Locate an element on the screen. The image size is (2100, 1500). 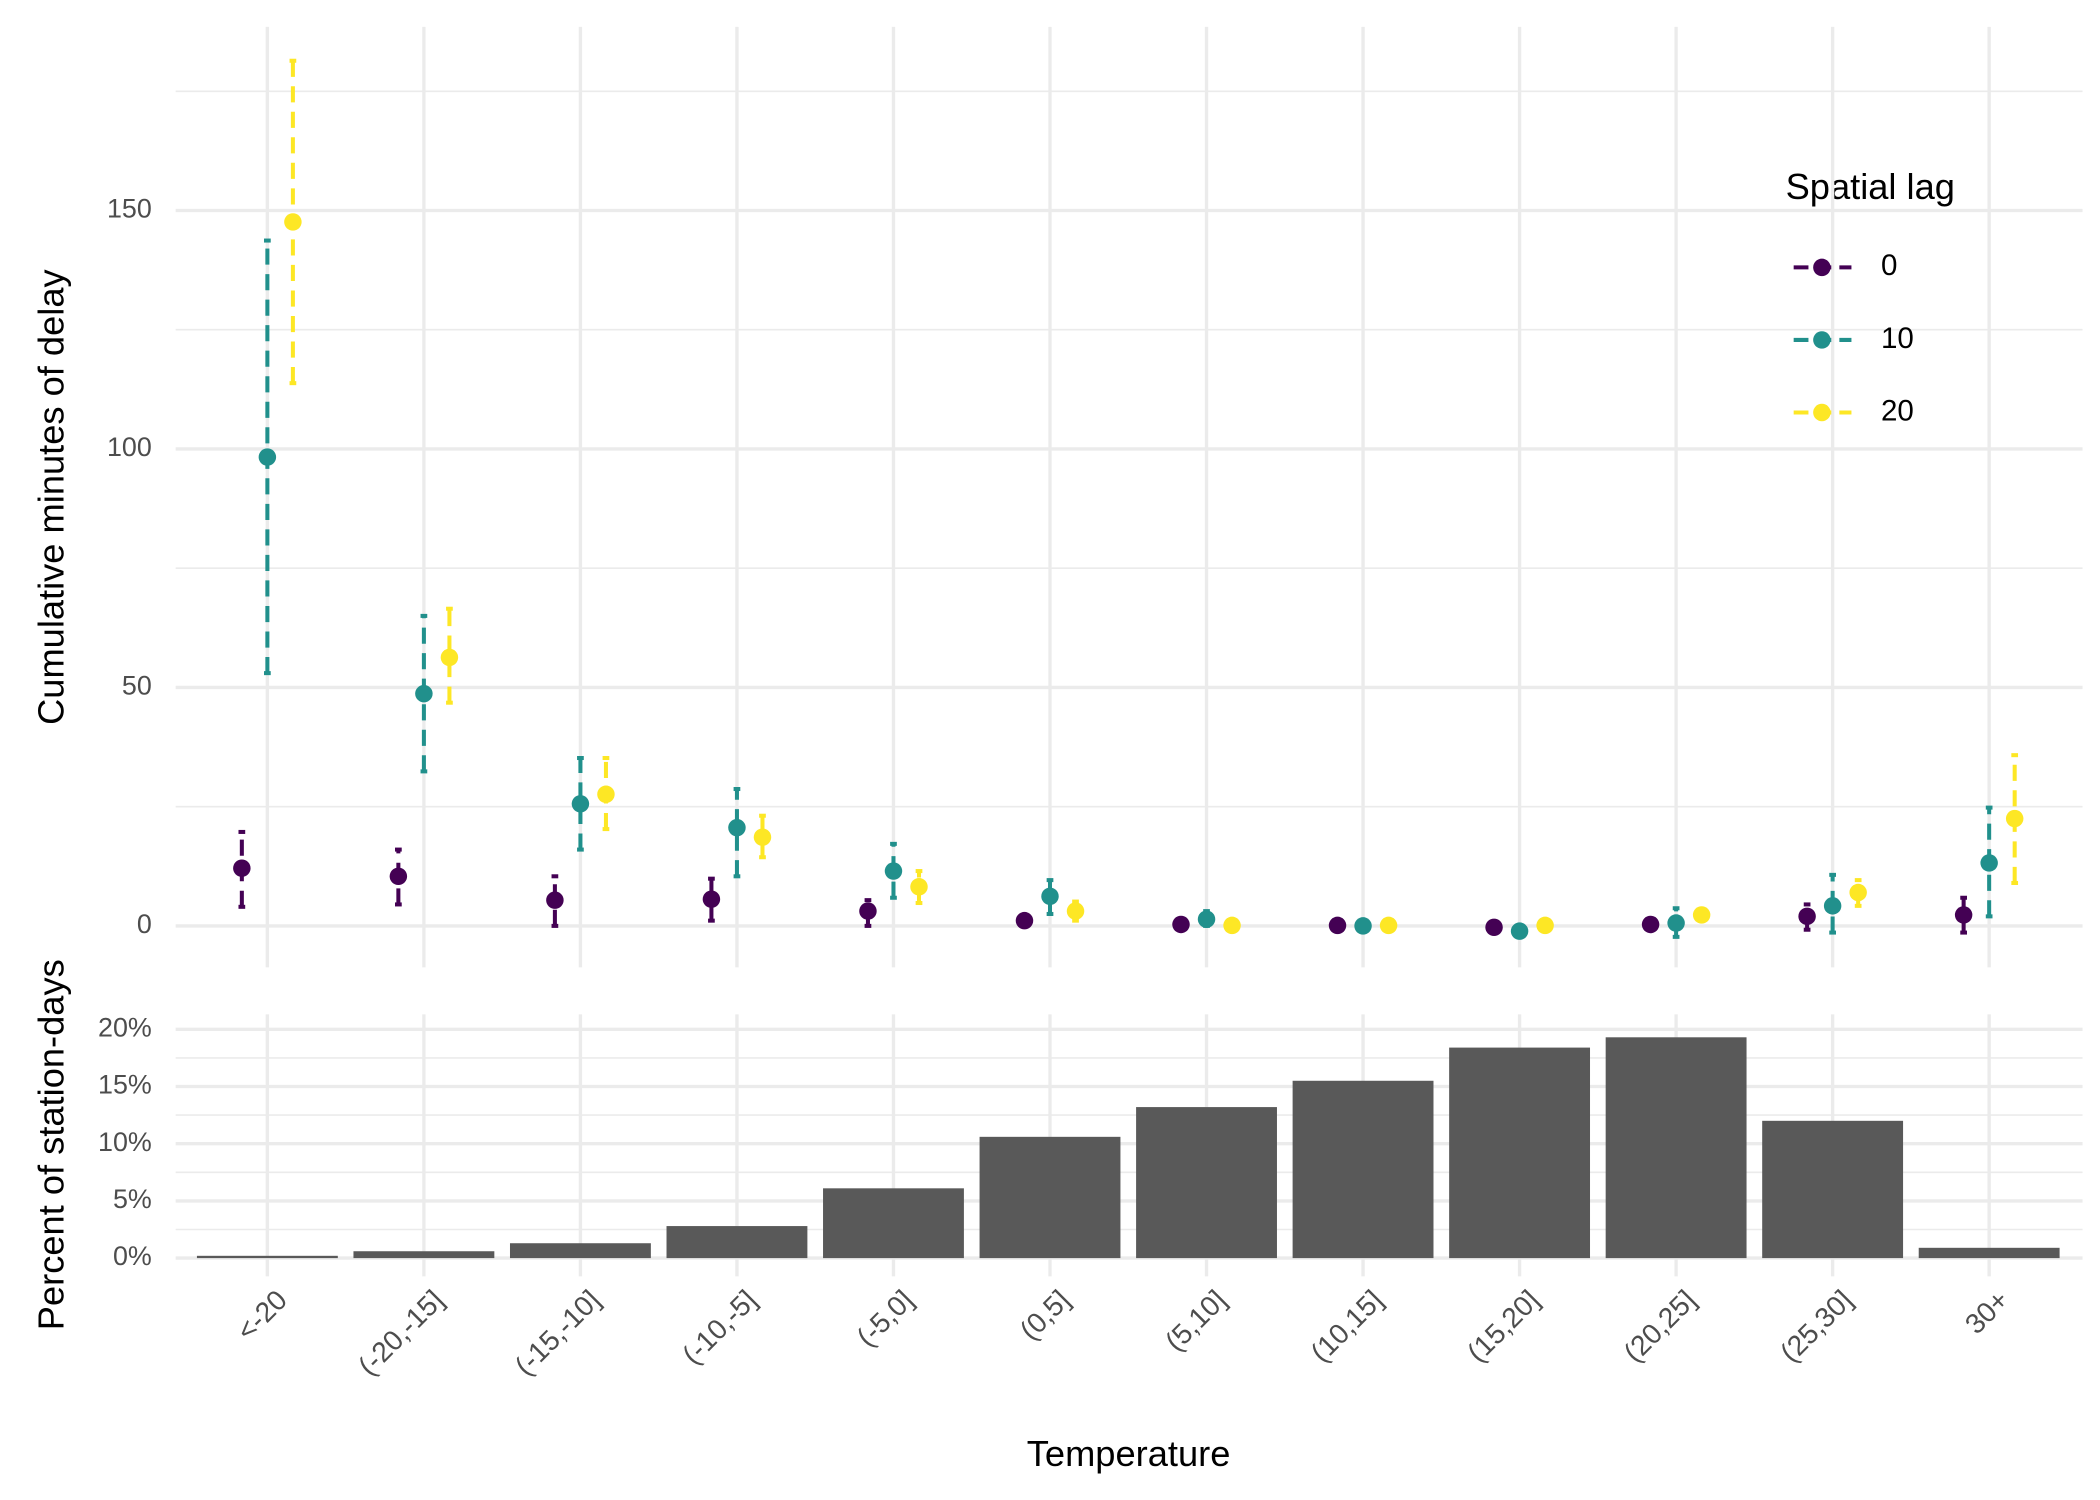
legend-label: 0 is located at coordinates (1889, 265).